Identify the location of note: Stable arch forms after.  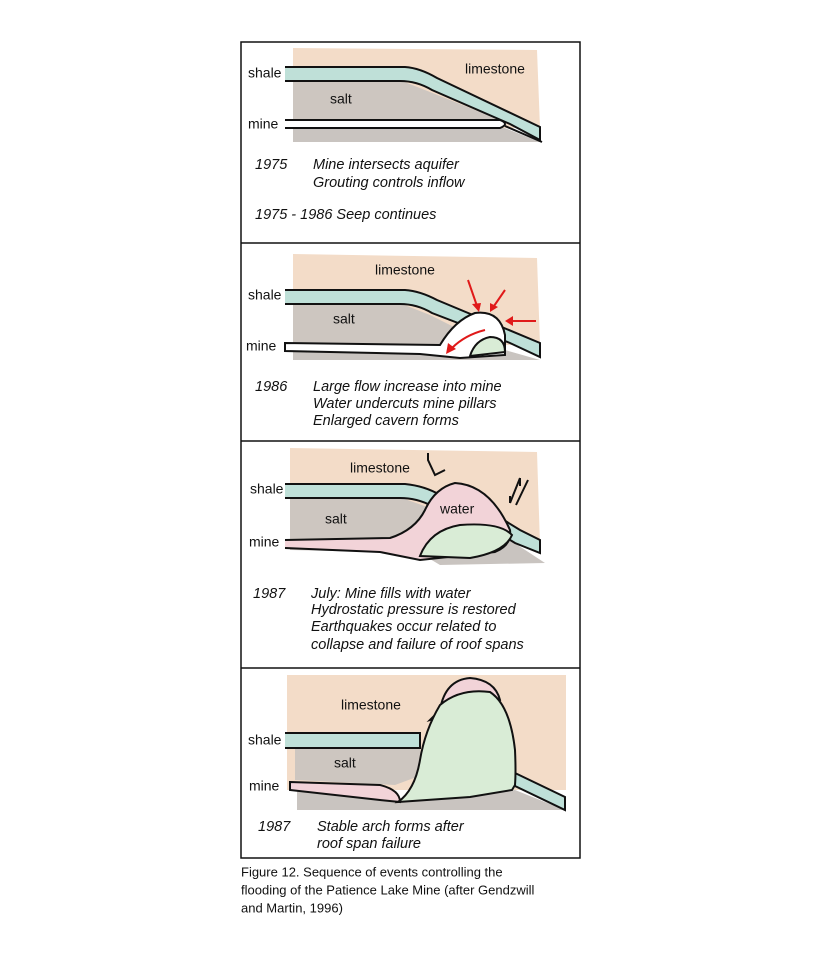
(391, 827).